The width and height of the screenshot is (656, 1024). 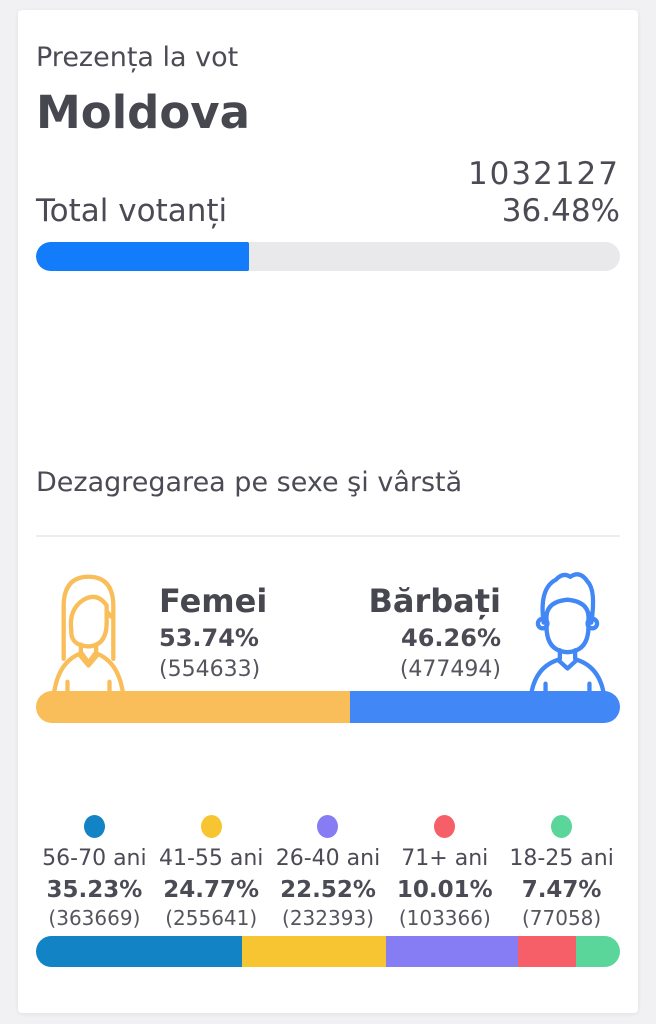 I want to click on male-count: (477494), so click(x=450, y=669).